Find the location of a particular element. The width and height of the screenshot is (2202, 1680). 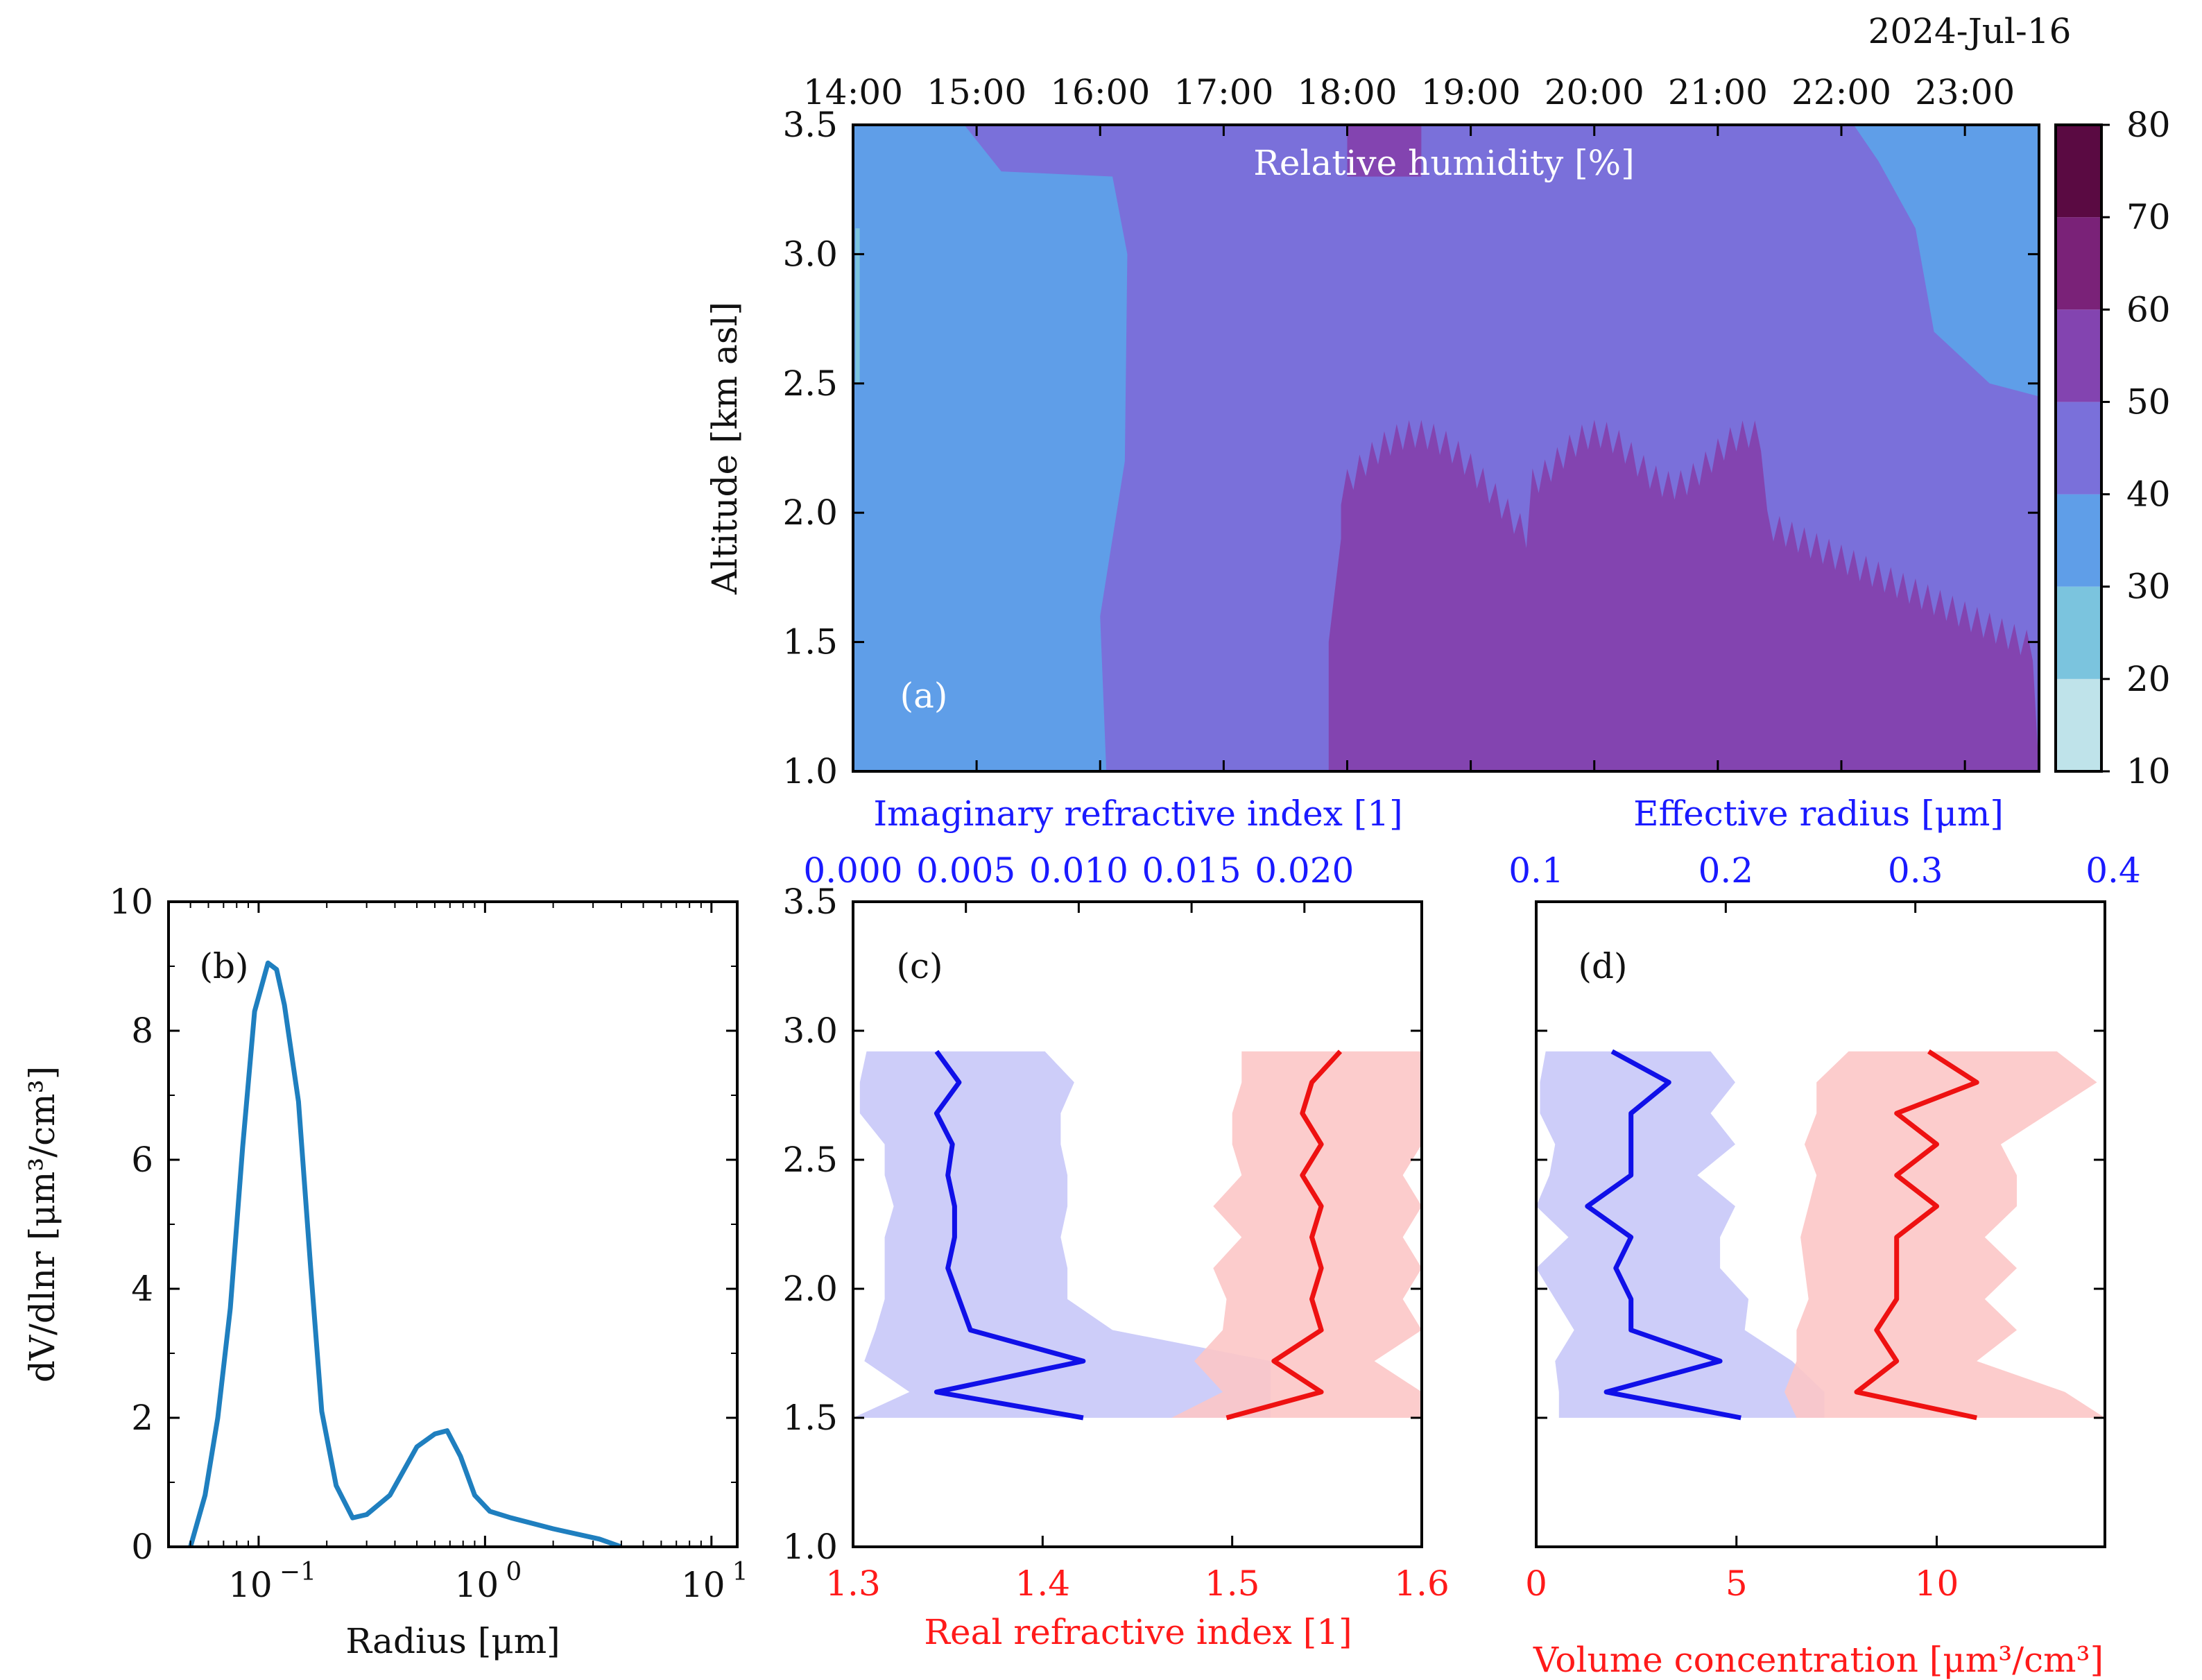

top-x-tick-label: 0.010 is located at coordinates (1078, 870).